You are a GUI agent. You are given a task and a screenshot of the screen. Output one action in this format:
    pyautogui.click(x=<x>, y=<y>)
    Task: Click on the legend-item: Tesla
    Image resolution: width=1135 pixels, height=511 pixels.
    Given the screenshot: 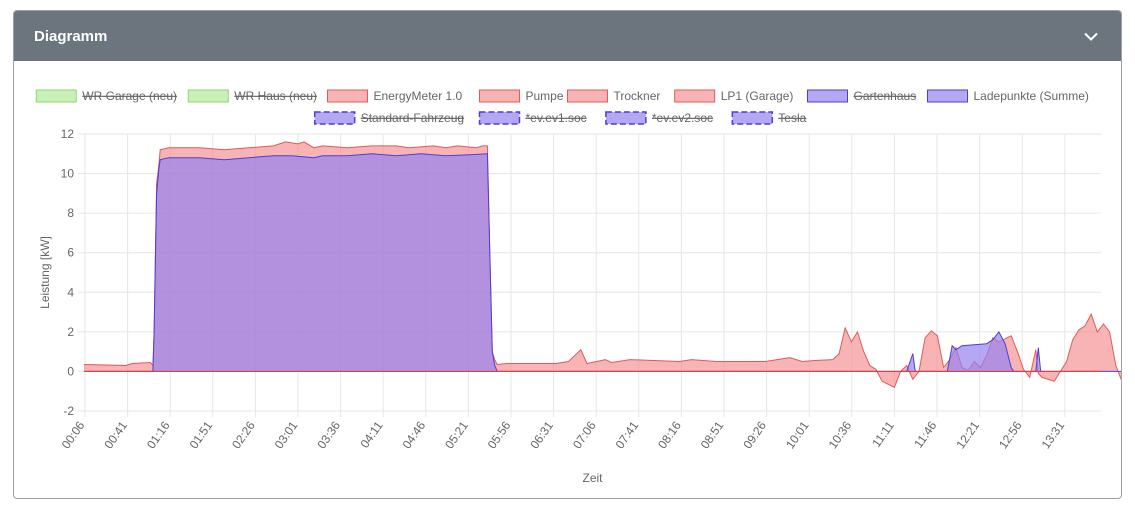 What is the action you would take?
    pyautogui.click(x=769, y=118)
    